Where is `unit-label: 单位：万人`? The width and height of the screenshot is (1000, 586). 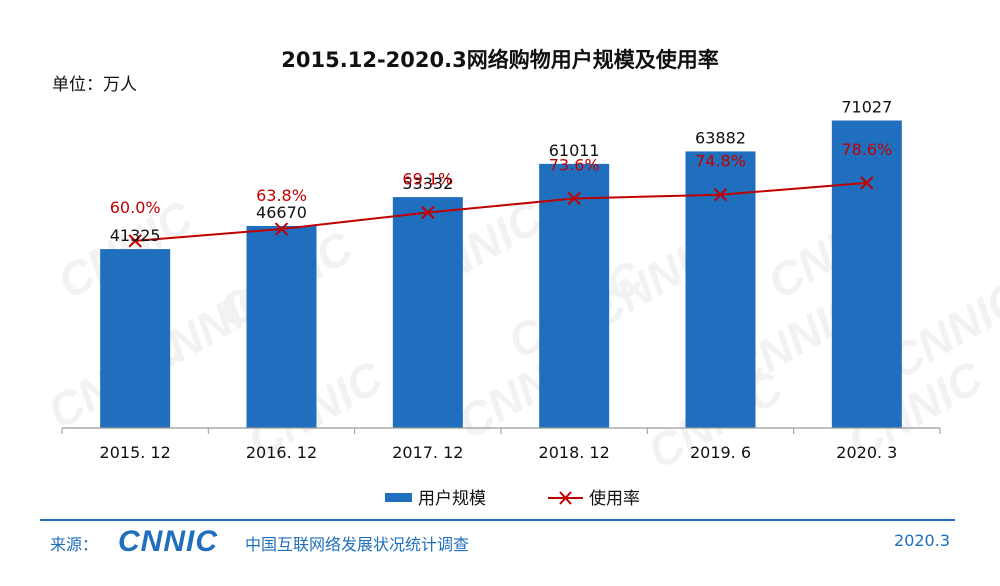 unit-label: 单位：万人 is located at coordinates (94, 85).